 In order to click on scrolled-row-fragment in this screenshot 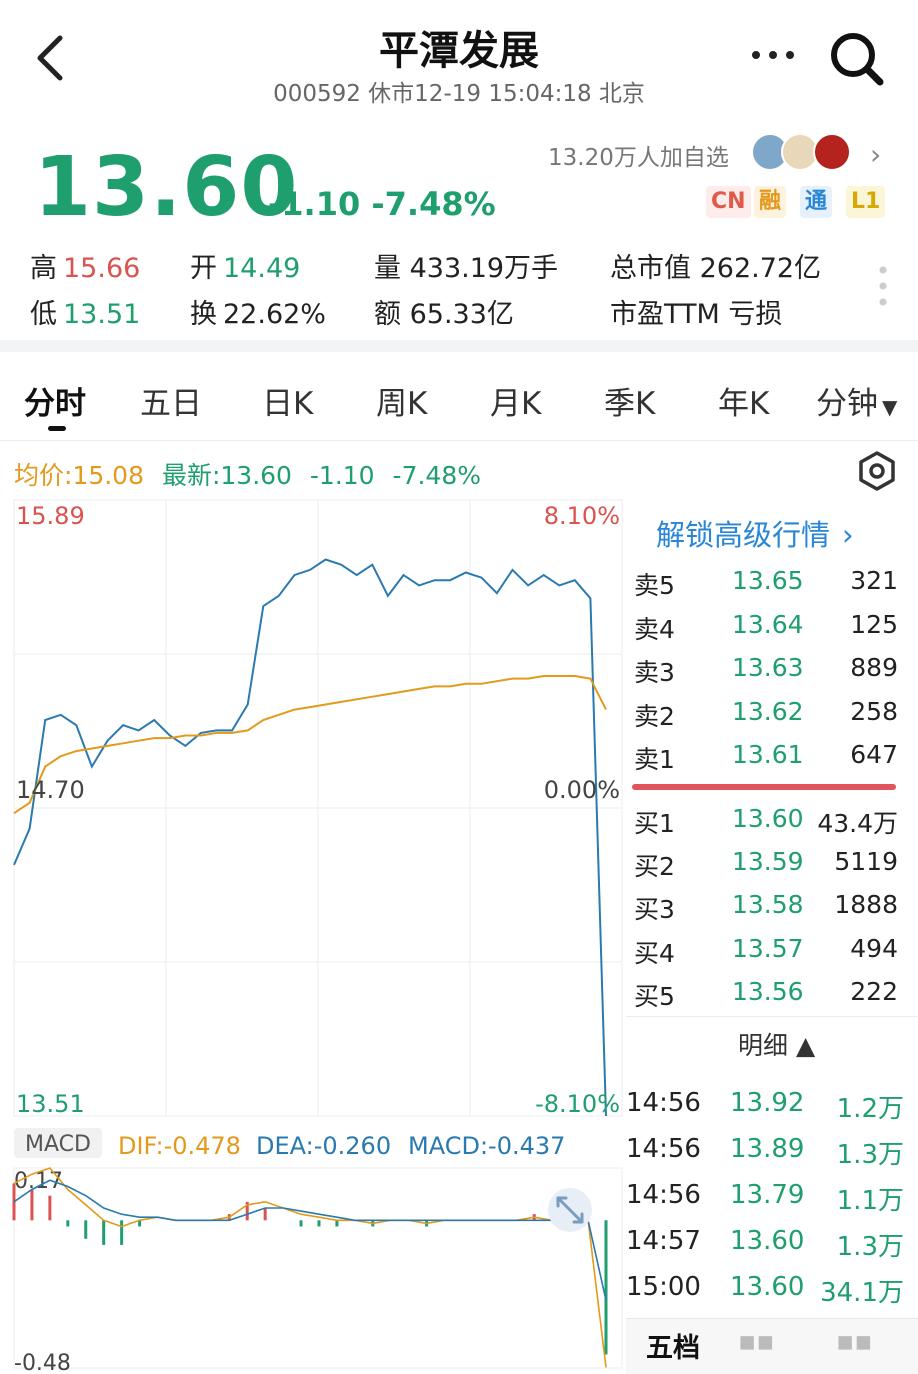, I will do `click(772, 1063)`.